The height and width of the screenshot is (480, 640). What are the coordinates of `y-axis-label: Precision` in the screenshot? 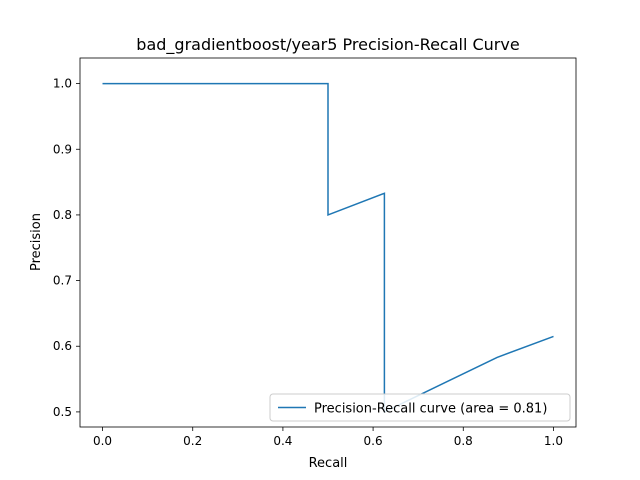 It's located at (36, 242).